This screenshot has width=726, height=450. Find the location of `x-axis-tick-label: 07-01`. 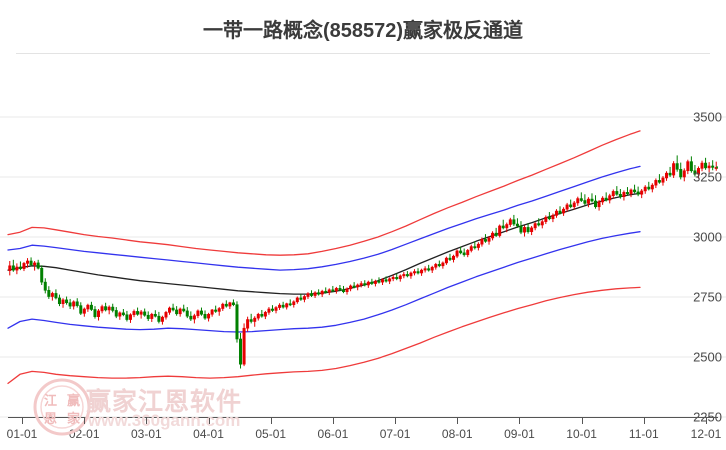

x-axis-tick-label: 07-01 is located at coordinates (395, 434).